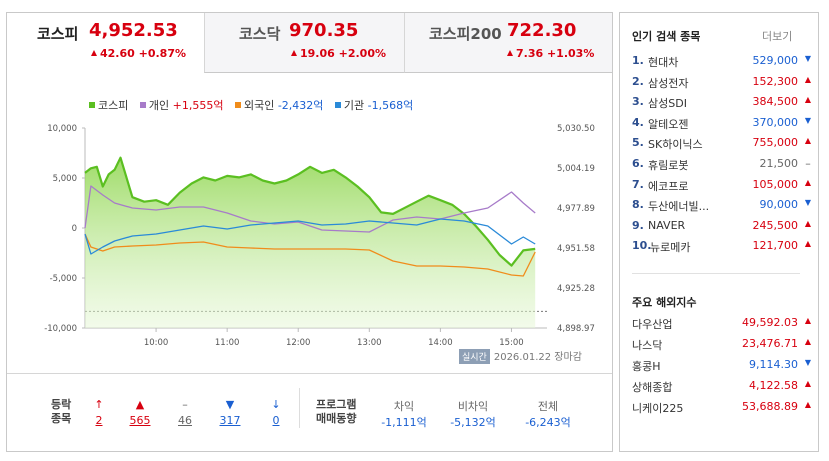 The width and height of the screenshot is (829, 461). Describe the element at coordinates (65, 179) in the screenshot. I see `left-tick-label: 5,000` at that location.